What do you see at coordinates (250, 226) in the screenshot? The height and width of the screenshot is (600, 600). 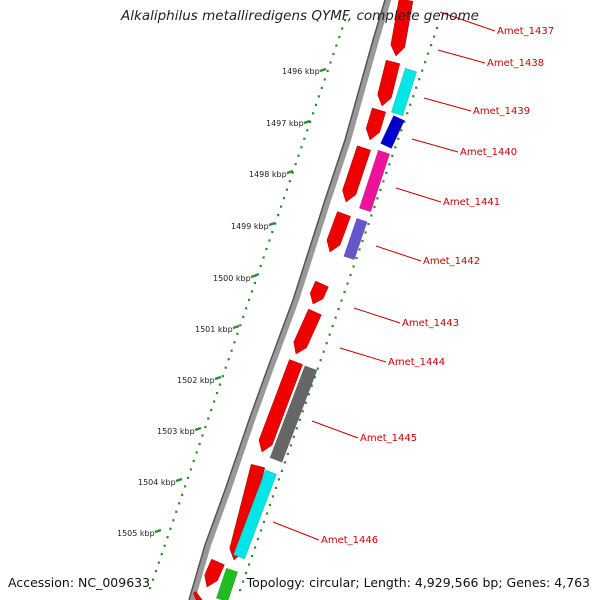 I see `ruler-label-1499-kbp: 1499 kbp` at bounding box center [250, 226].